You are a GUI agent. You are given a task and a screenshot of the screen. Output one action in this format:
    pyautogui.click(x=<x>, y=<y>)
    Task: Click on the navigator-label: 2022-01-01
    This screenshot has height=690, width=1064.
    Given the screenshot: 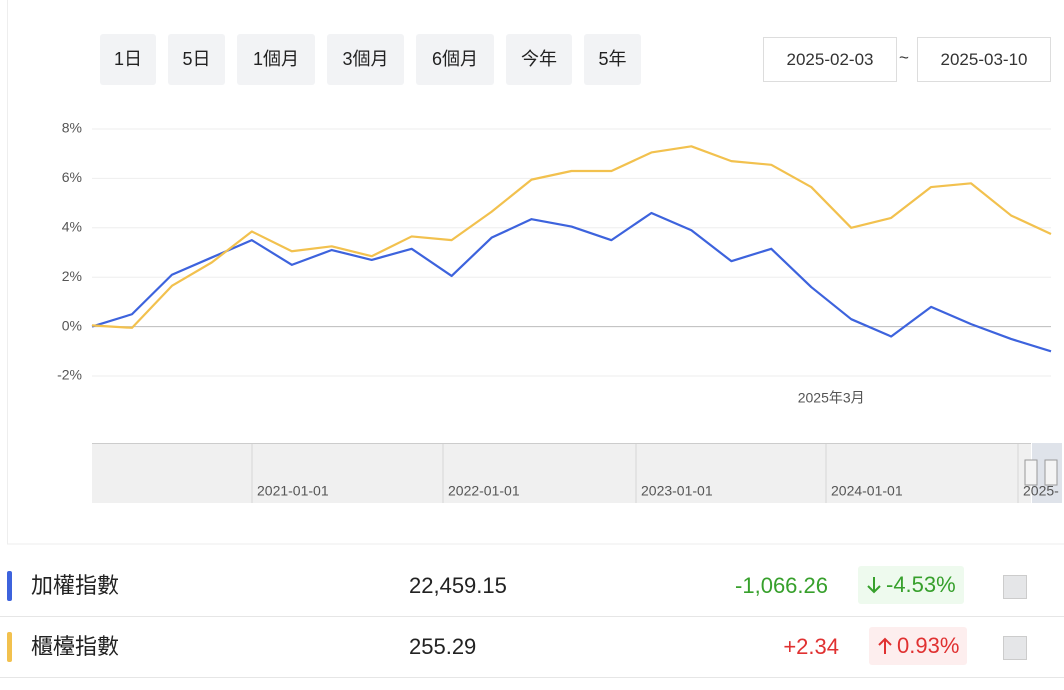 What is the action you would take?
    pyautogui.click(x=484, y=491)
    